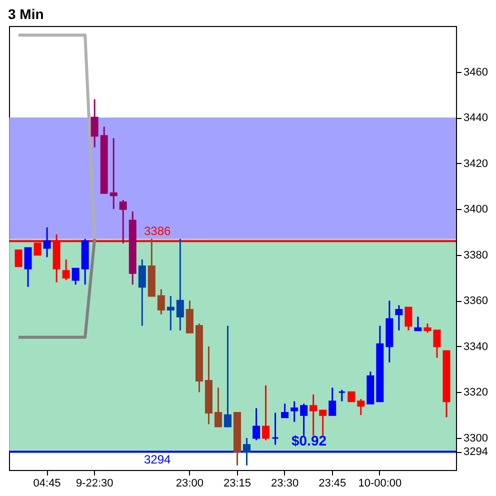 This screenshot has width=496, height=496. I want to click on y-tick-label: 3440, so click(476, 118).